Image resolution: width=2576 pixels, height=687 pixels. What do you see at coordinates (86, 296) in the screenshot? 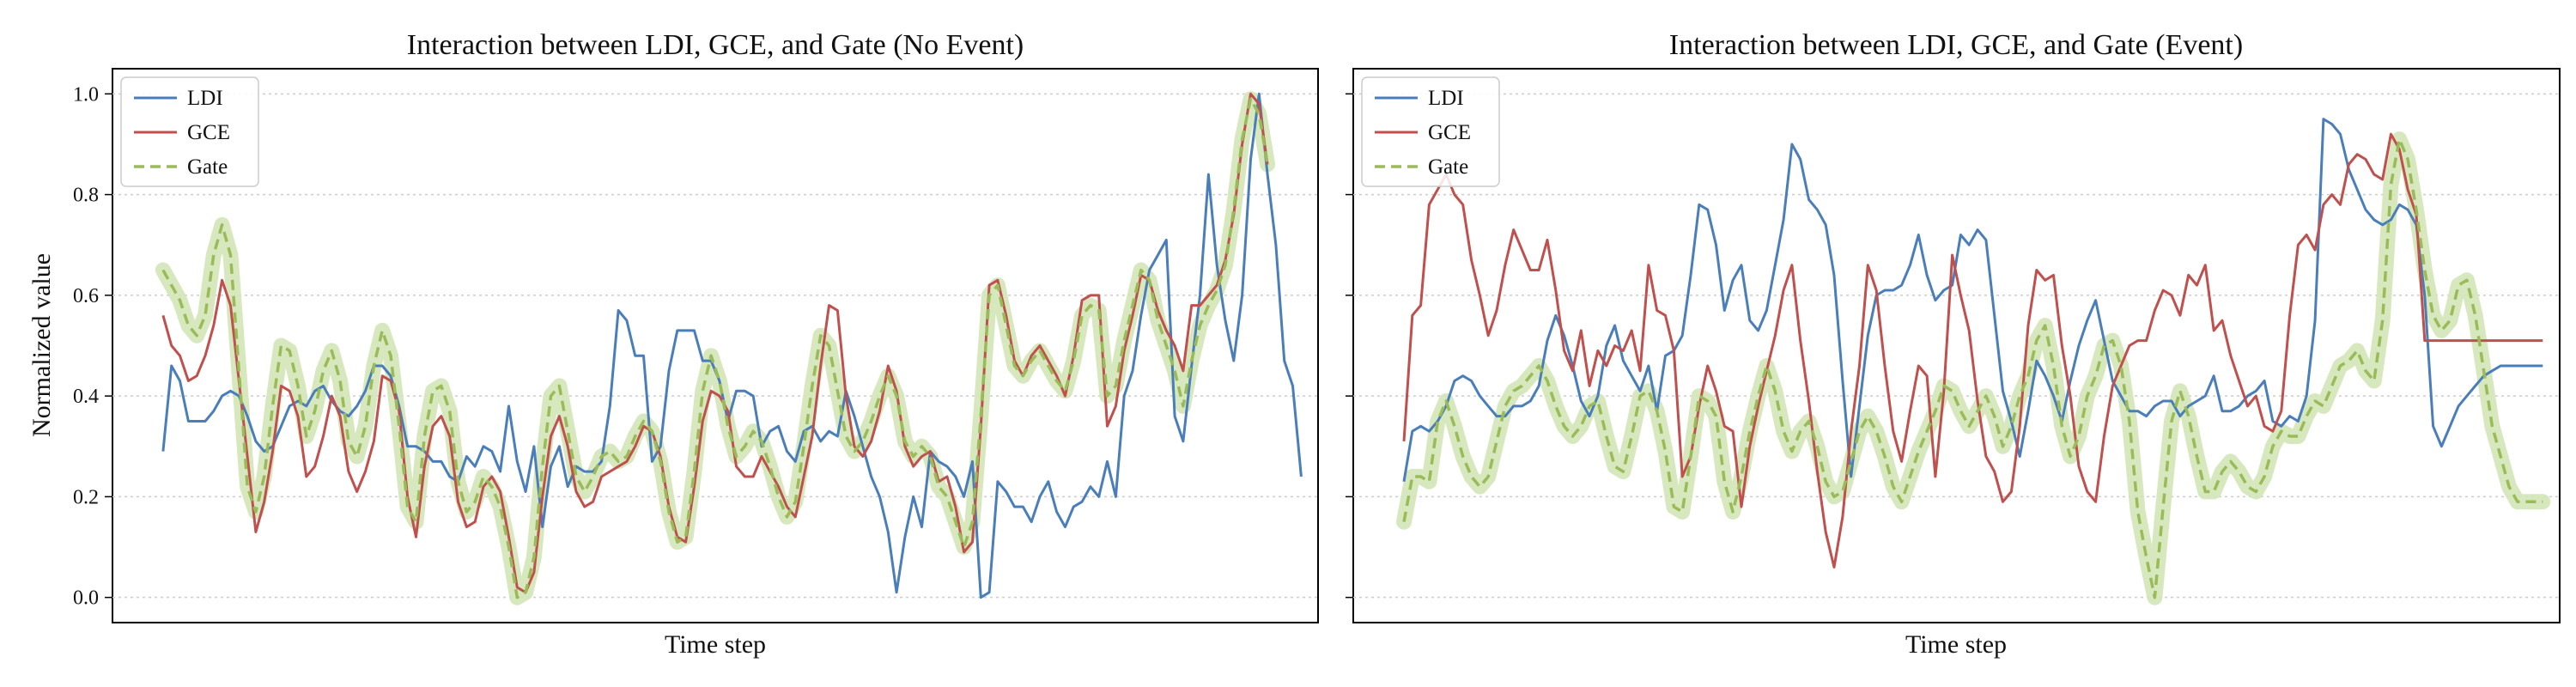
I see `y-tick-label: 0.6` at bounding box center [86, 296].